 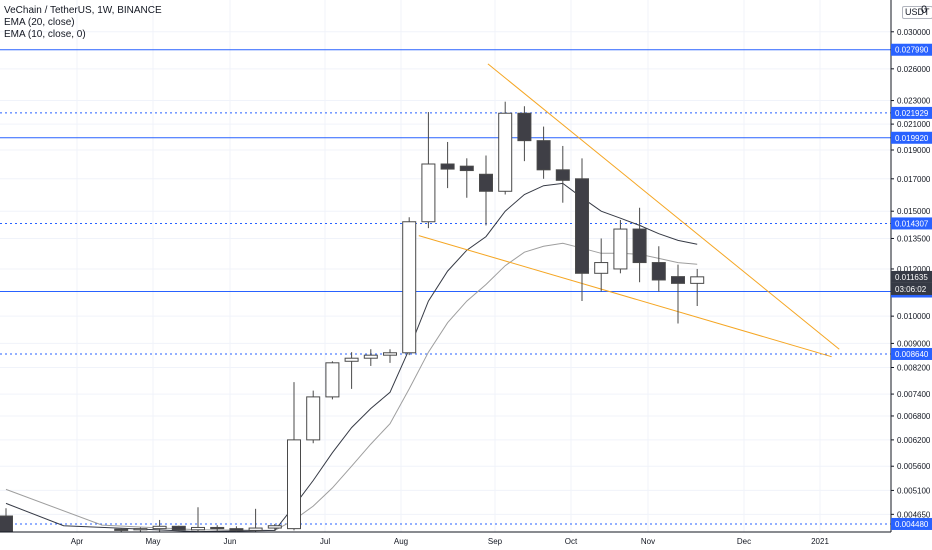 What do you see at coordinates (914, 316) in the screenshot?
I see `price-tick-label: 0.010000` at bounding box center [914, 316].